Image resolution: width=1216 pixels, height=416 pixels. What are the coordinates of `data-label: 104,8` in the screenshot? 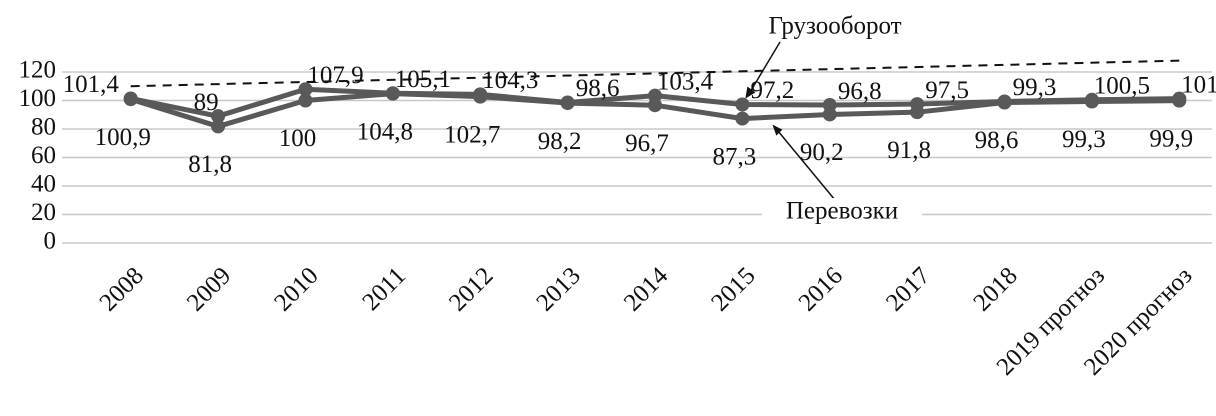 It's located at (385, 131).